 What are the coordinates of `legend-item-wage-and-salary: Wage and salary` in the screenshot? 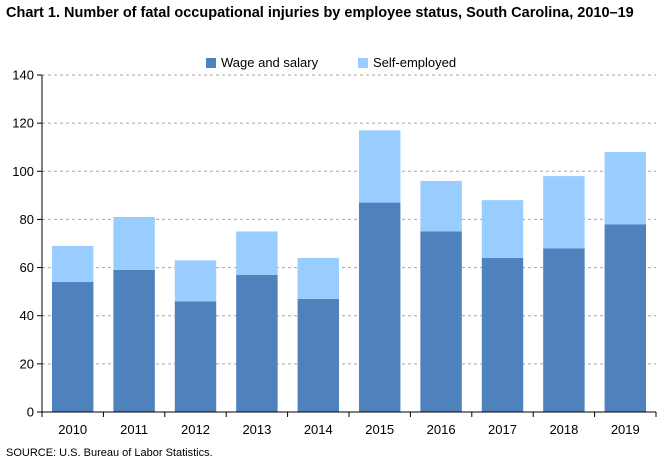 It's located at (262, 62).